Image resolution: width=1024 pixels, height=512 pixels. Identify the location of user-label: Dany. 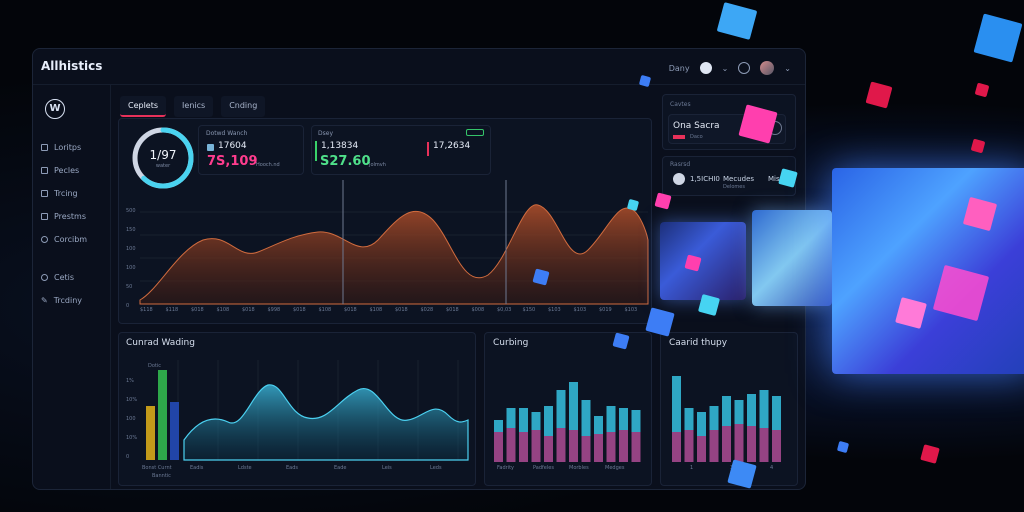
(679, 68).